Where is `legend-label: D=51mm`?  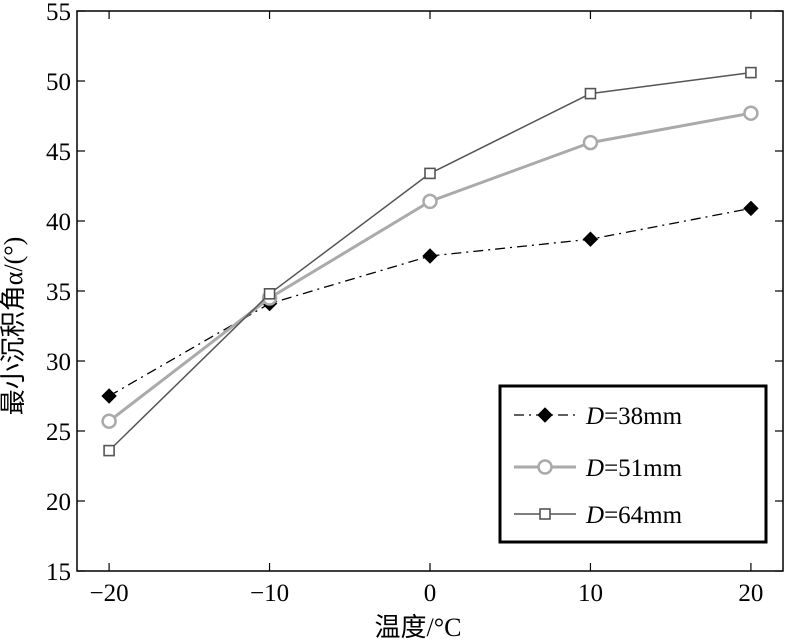
legend-label: D=51mm is located at coordinates (634, 468).